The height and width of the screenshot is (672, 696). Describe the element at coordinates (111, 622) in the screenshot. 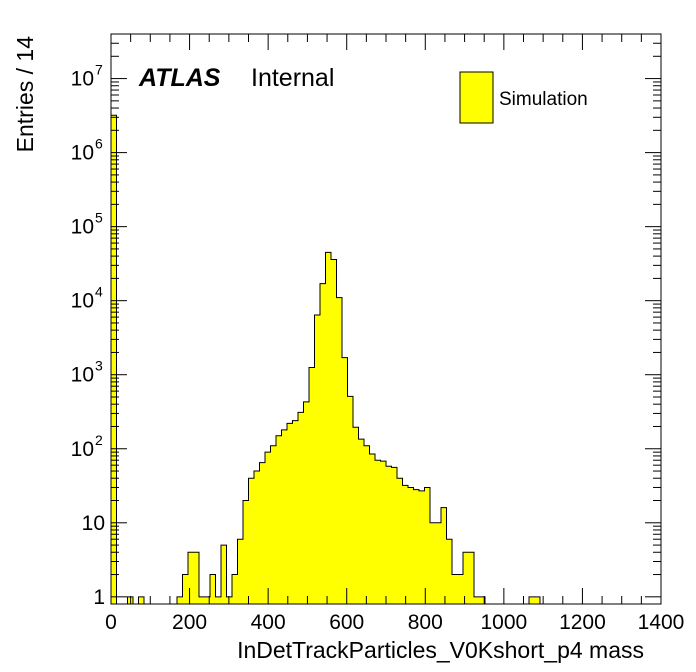

I see `x-tick-label: 0` at that location.